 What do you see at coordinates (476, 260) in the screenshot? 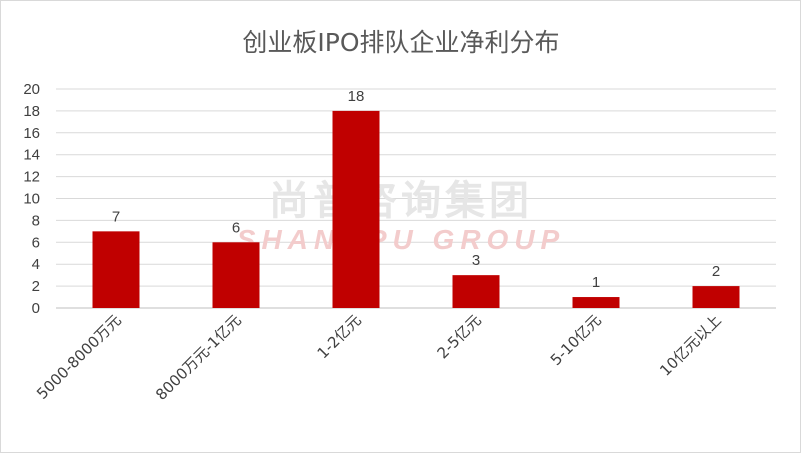
I see `data-label: 3` at bounding box center [476, 260].